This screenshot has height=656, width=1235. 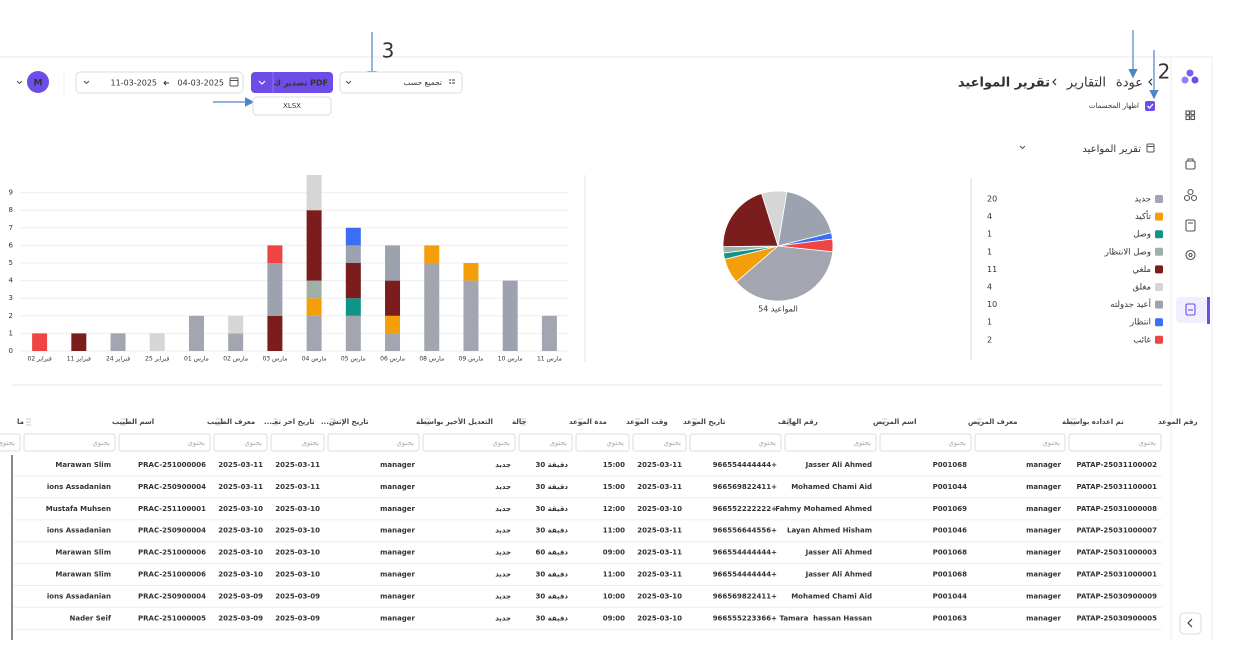 What do you see at coordinates (201, 83) in the screenshot?
I see `date-from: 04-03-2025` at bounding box center [201, 83].